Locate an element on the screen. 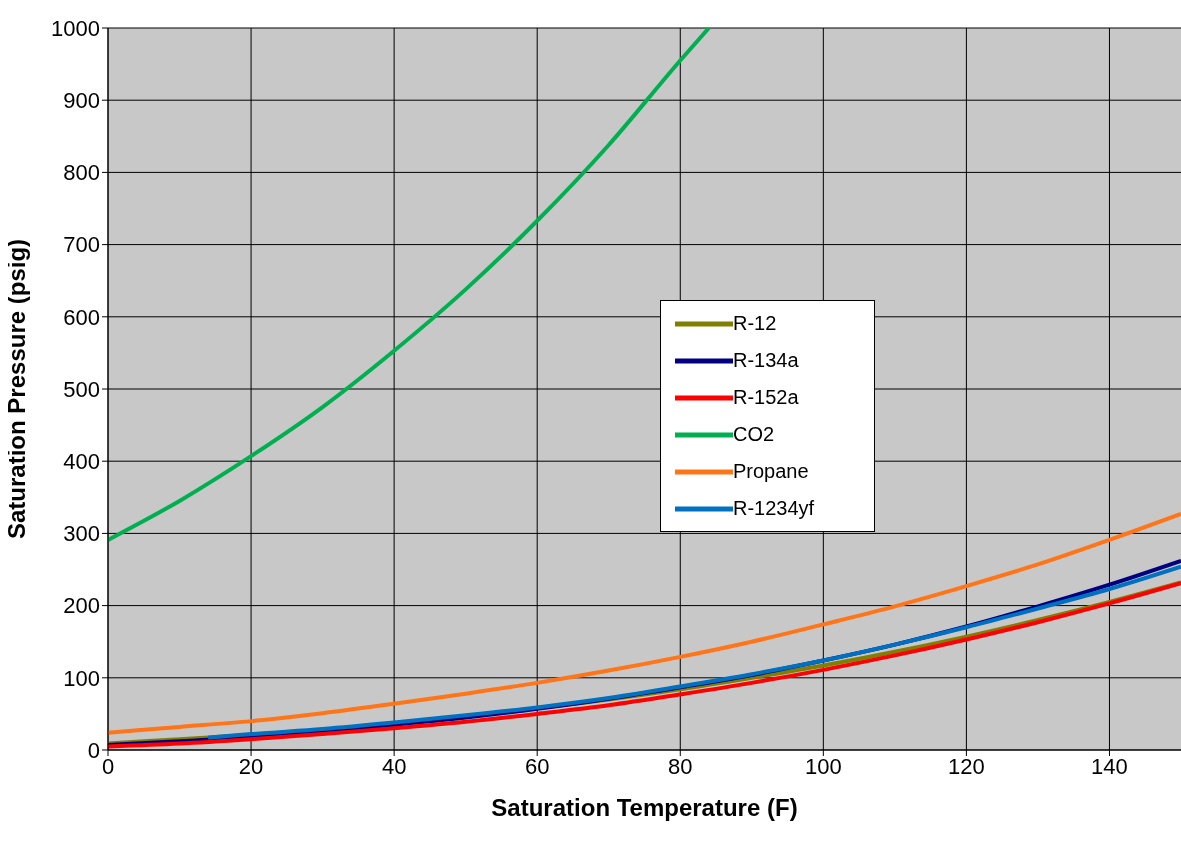  y-tick-label: 1000 is located at coordinates (75, 28).